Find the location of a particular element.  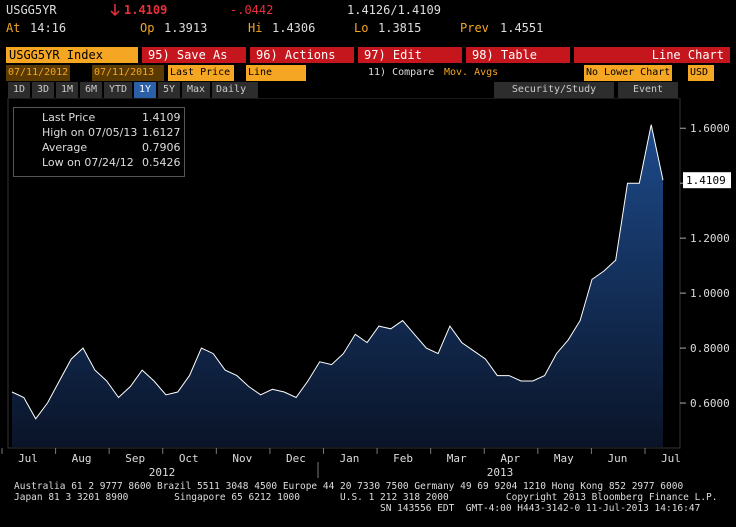

stat-value: 14:16 is located at coordinates (48, 28).